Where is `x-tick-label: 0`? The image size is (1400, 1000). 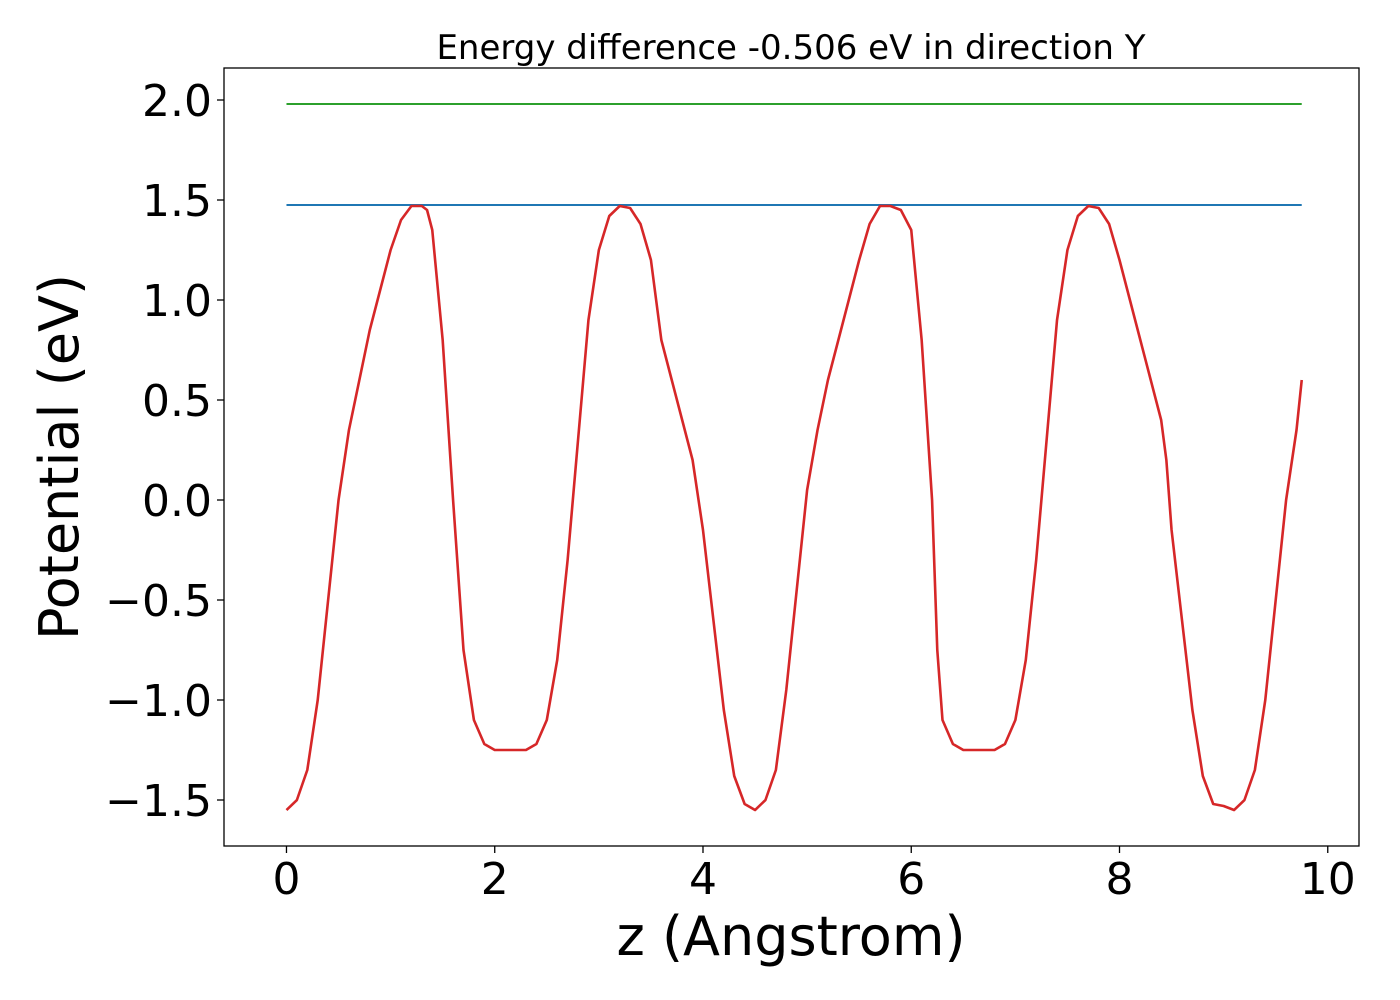 x-tick-label: 0 is located at coordinates (286, 879).